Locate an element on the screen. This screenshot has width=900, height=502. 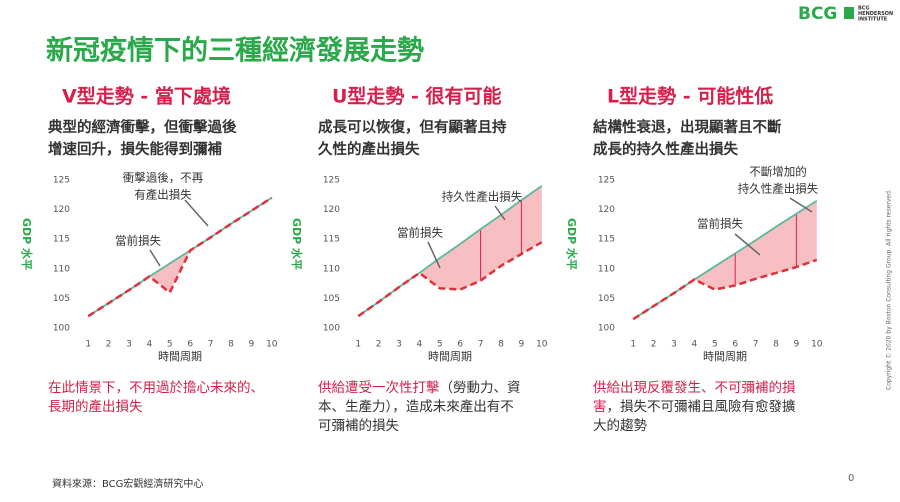
slide-title: 新冠疫情下的三種經濟發展走勢 is located at coordinates (235, 51).